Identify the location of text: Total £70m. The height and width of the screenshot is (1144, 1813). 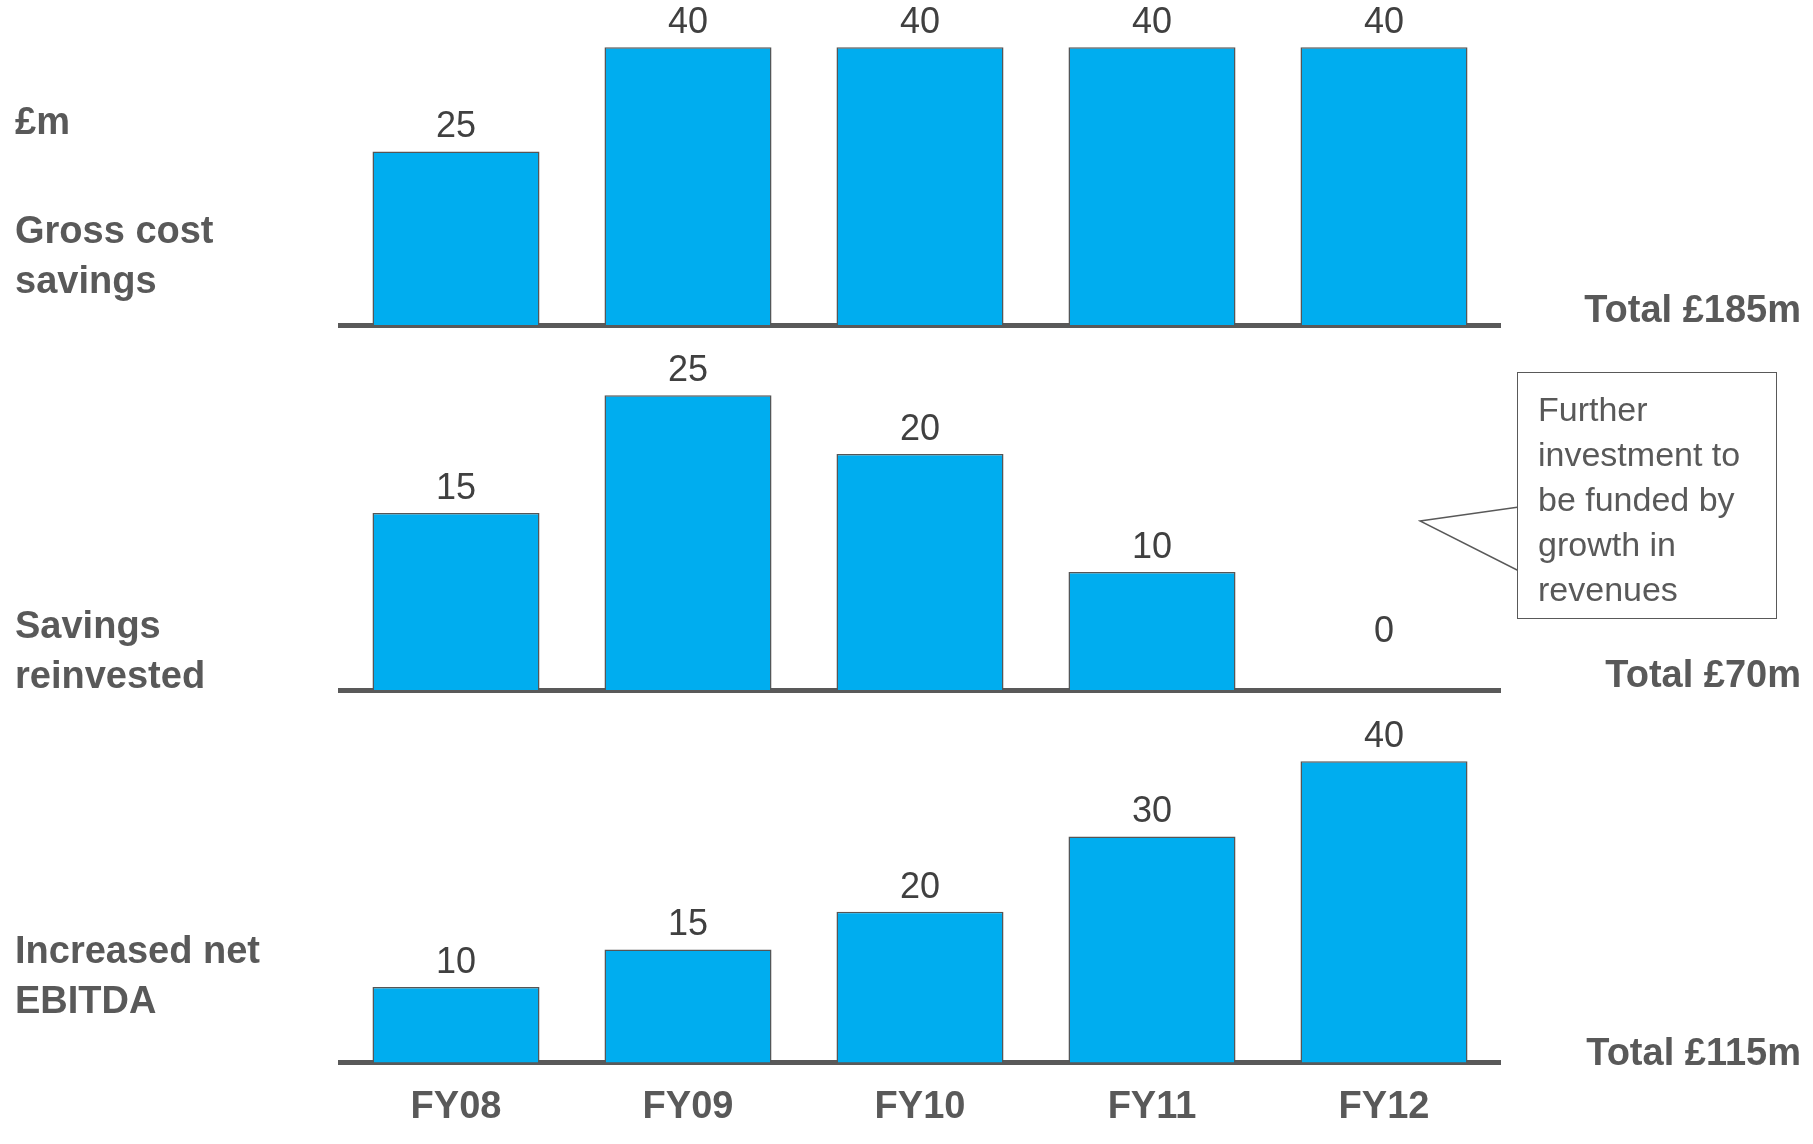
(1703, 674).